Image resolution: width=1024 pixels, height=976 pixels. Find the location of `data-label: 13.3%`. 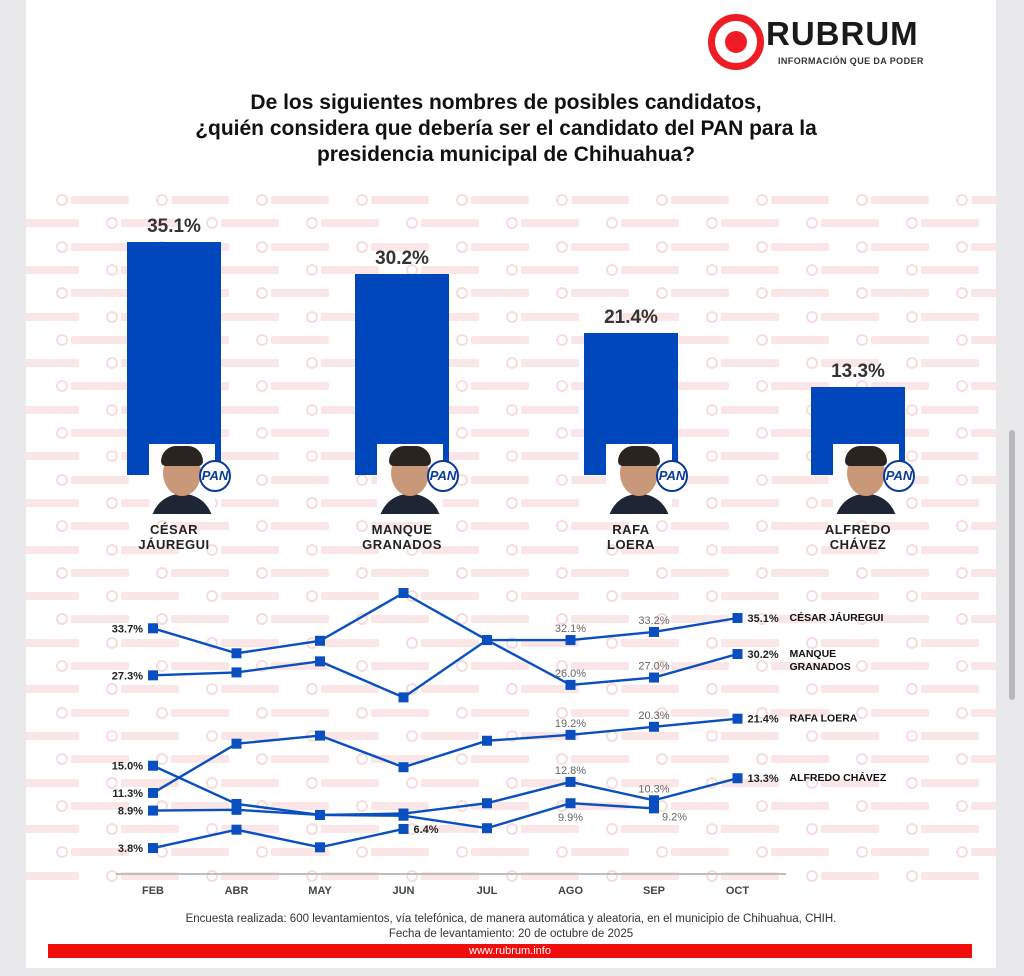

data-label: 13.3% is located at coordinates (763, 779).